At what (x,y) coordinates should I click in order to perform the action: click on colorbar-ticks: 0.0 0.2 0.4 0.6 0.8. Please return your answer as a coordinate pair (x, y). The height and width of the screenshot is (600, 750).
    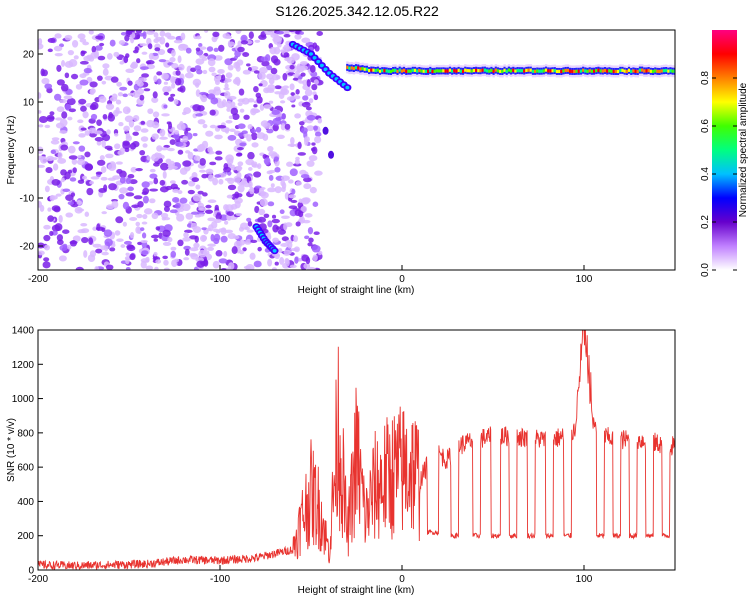
    Looking at the image, I should click on (718, 174).